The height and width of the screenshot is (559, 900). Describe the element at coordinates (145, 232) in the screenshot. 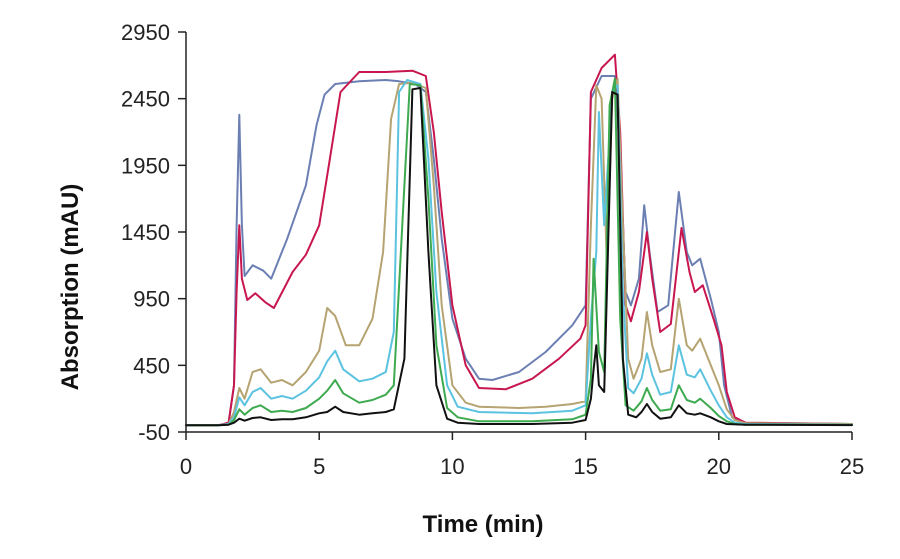

I see `y-tick-label: 1450` at that location.